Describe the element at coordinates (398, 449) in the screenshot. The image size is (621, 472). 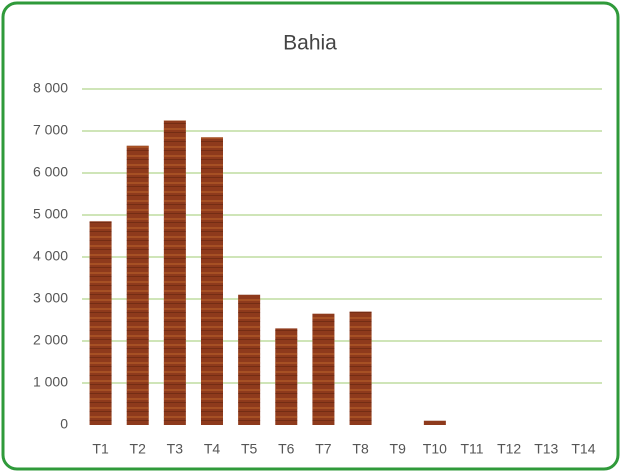
I see `x-tick-label: T9` at that location.